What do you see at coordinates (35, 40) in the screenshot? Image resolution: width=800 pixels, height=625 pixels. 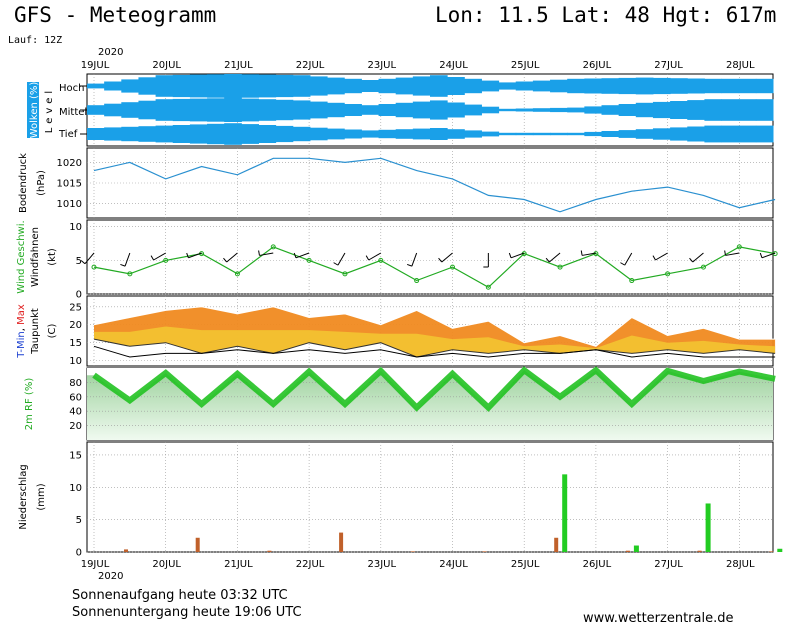 I see `model-run: Lauf: 12Z` at bounding box center [35, 40].